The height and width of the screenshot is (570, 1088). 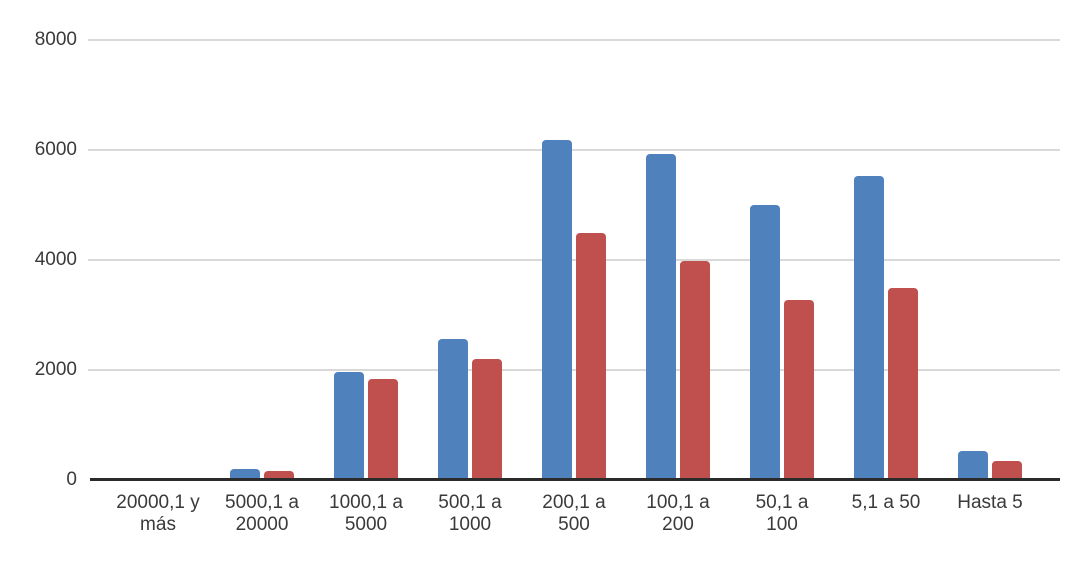 I want to click on x-tick-label-text: 200,1 a 500, so click(x=574, y=513).